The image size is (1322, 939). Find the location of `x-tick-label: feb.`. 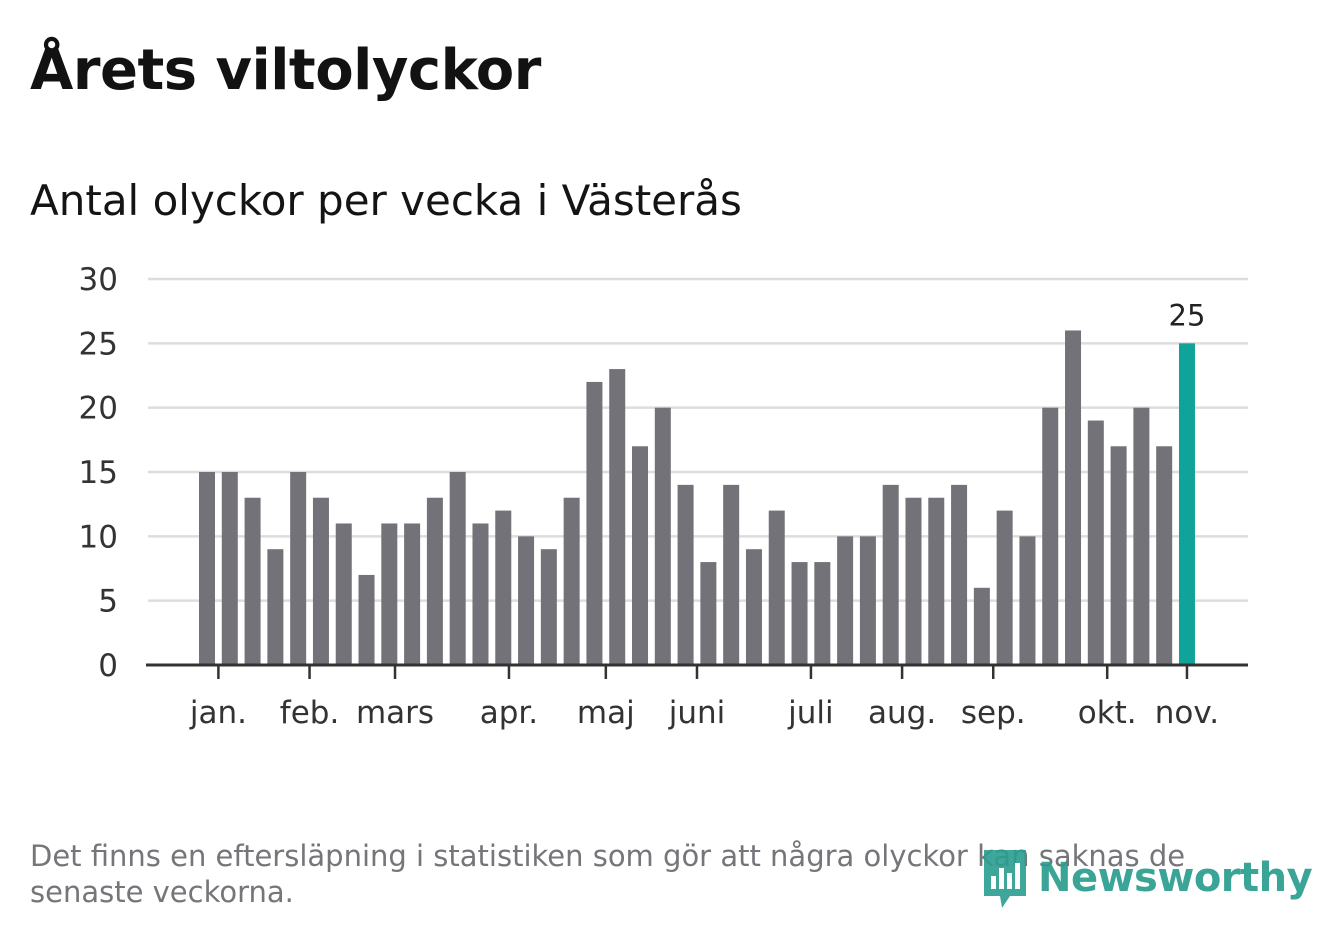

x-tick-label: feb. is located at coordinates (310, 713).